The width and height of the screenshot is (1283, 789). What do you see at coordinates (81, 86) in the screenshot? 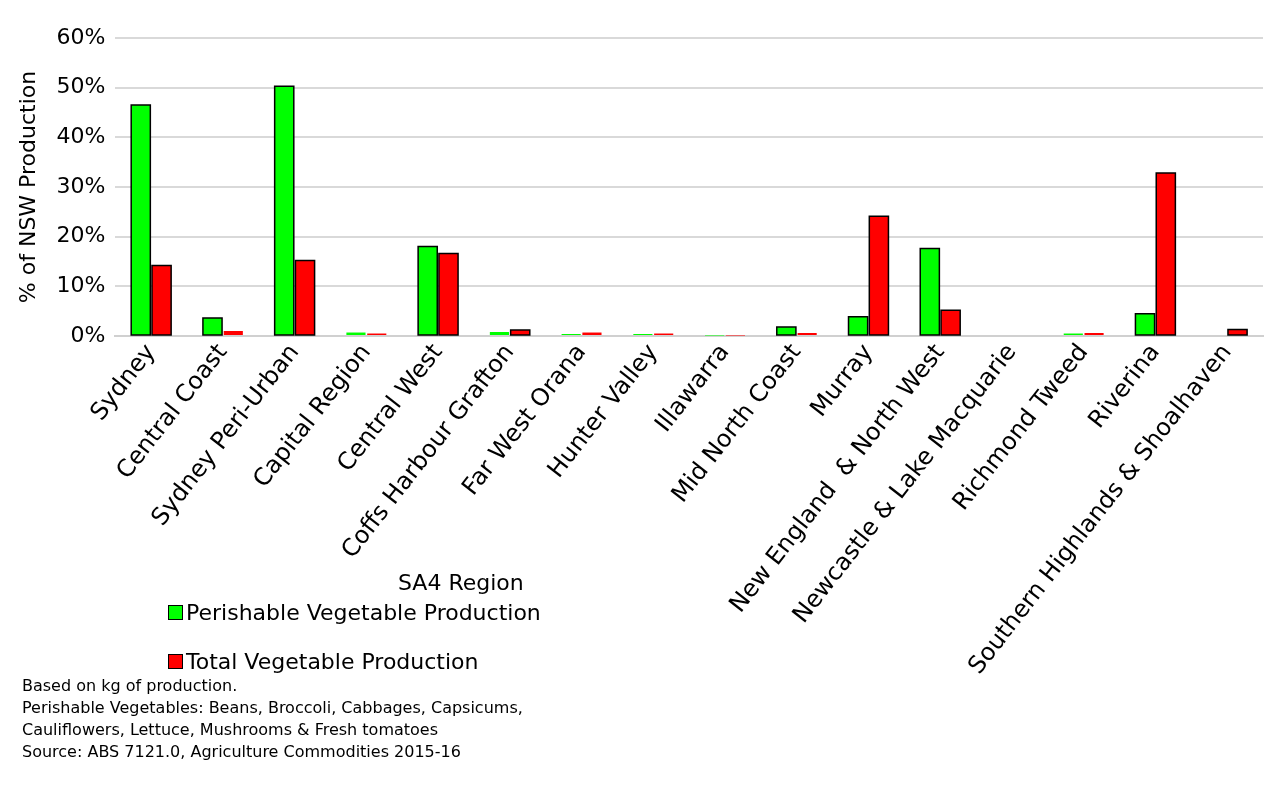
I see `y-tick-label: 50%` at bounding box center [81, 86].